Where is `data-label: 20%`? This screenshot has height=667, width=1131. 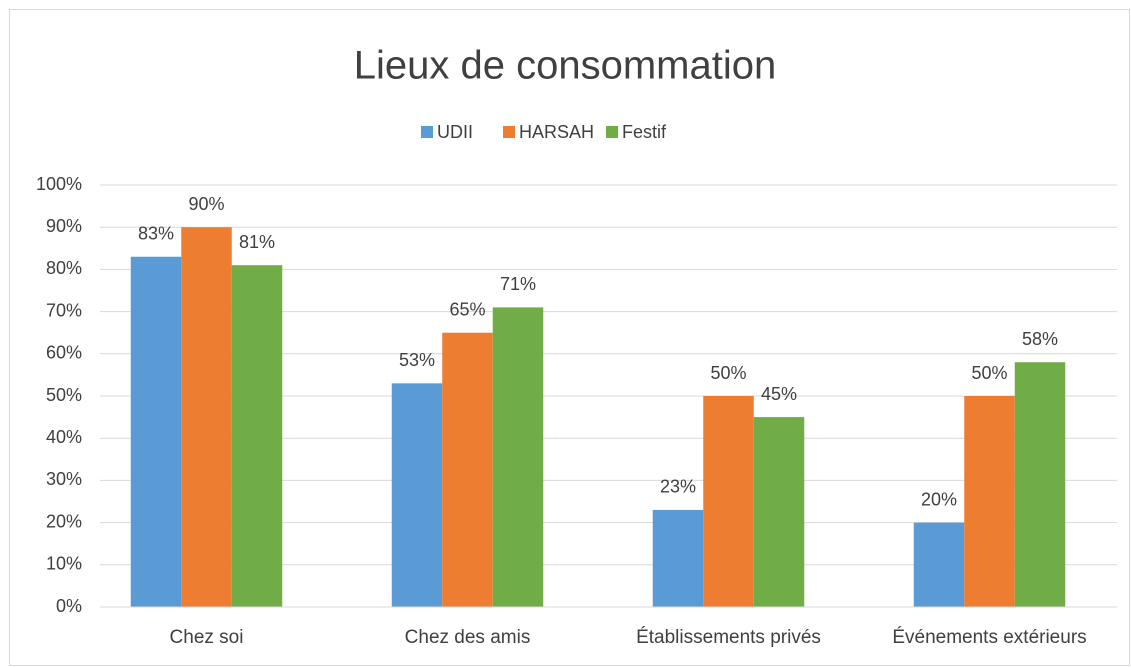 data-label: 20% is located at coordinates (939, 499).